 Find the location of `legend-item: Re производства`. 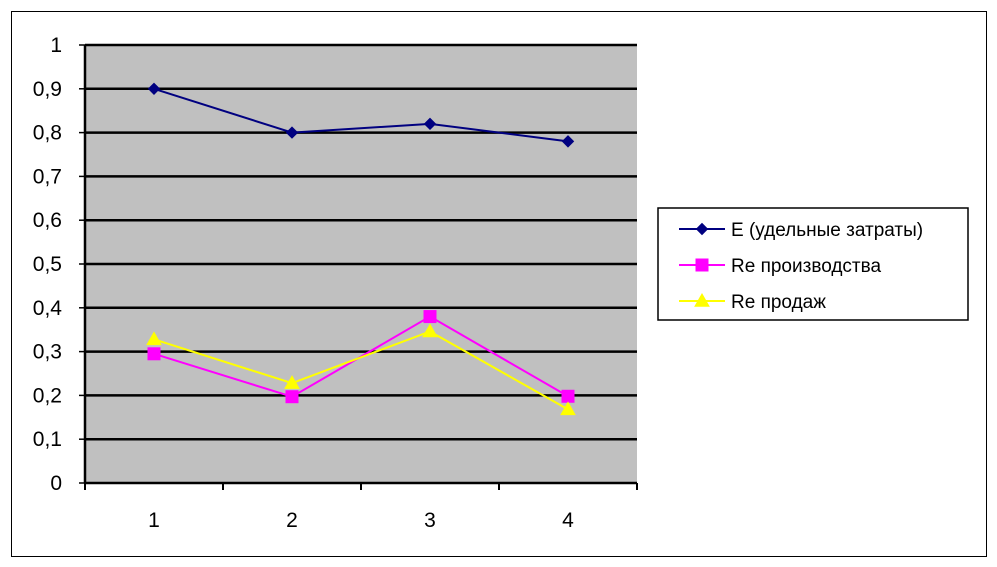

legend-item: Re производства is located at coordinates (780, 266).